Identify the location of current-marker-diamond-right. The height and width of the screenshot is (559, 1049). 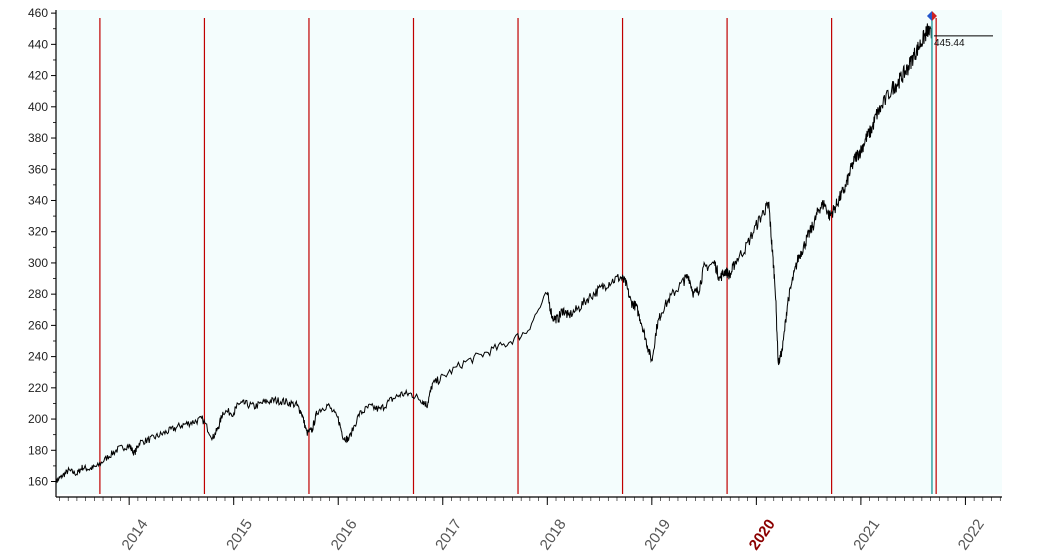
(934, 16).